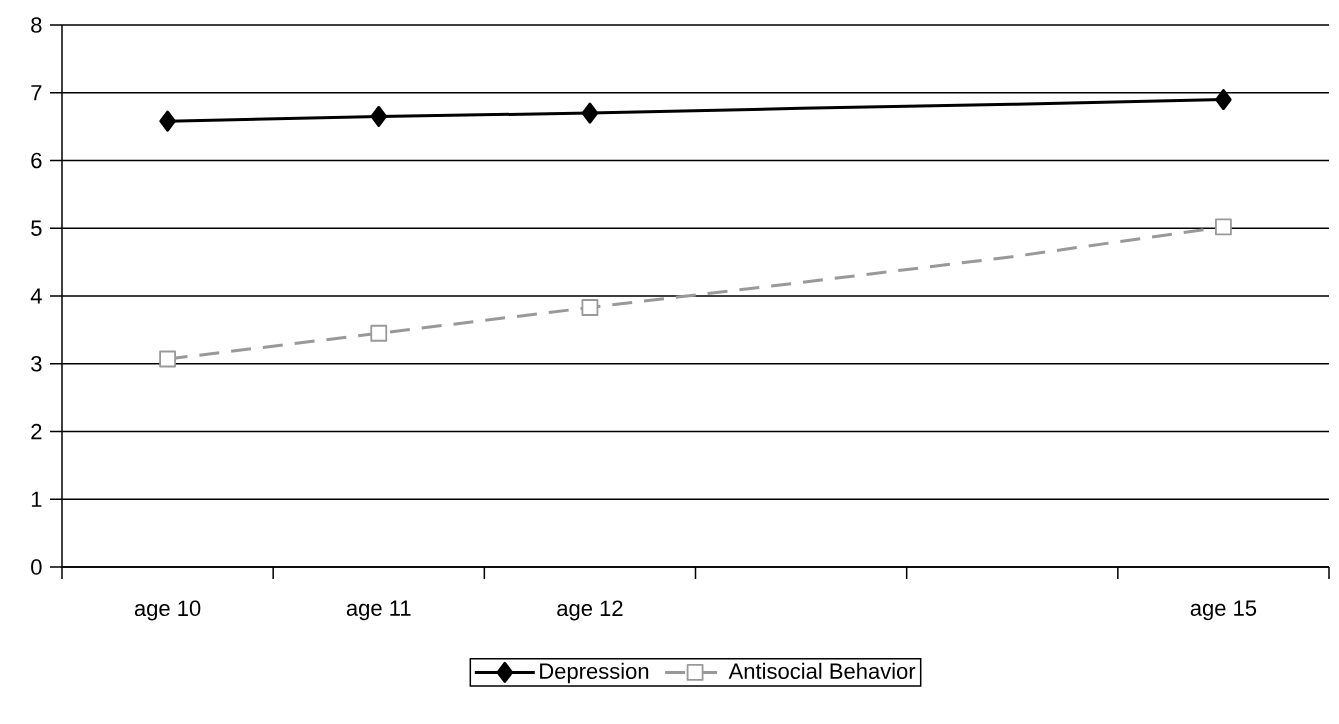  Describe the element at coordinates (36, 296) in the screenshot. I see `y-tick-label: 4` at that location.